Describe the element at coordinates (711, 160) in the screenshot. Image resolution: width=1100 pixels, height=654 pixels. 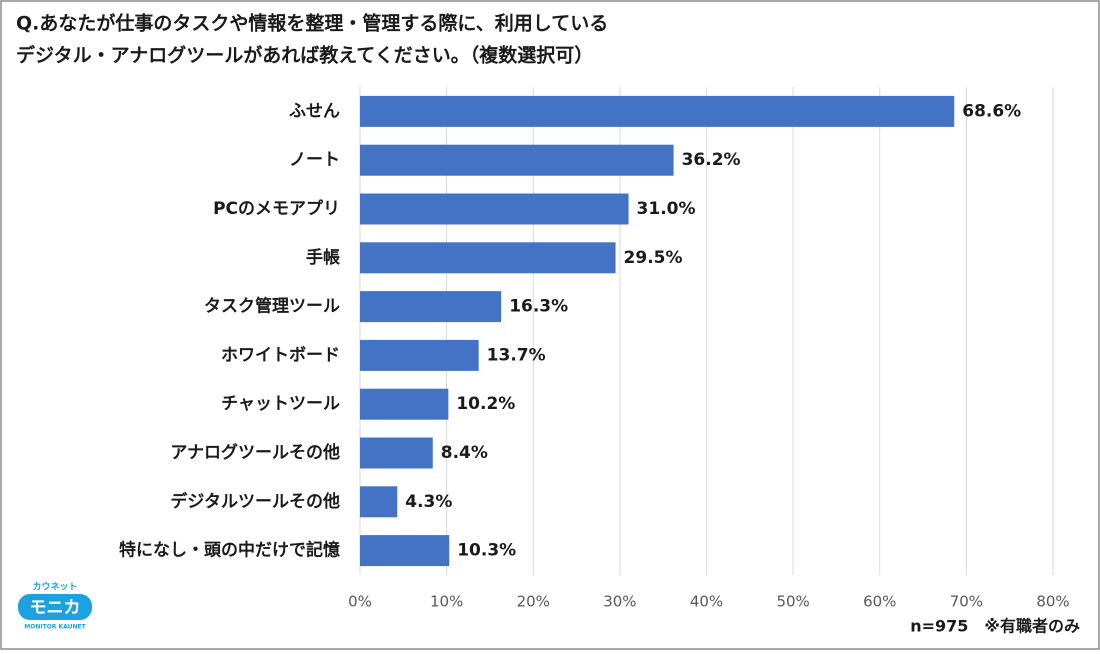
I see `data-label: 36.2%` at that location.